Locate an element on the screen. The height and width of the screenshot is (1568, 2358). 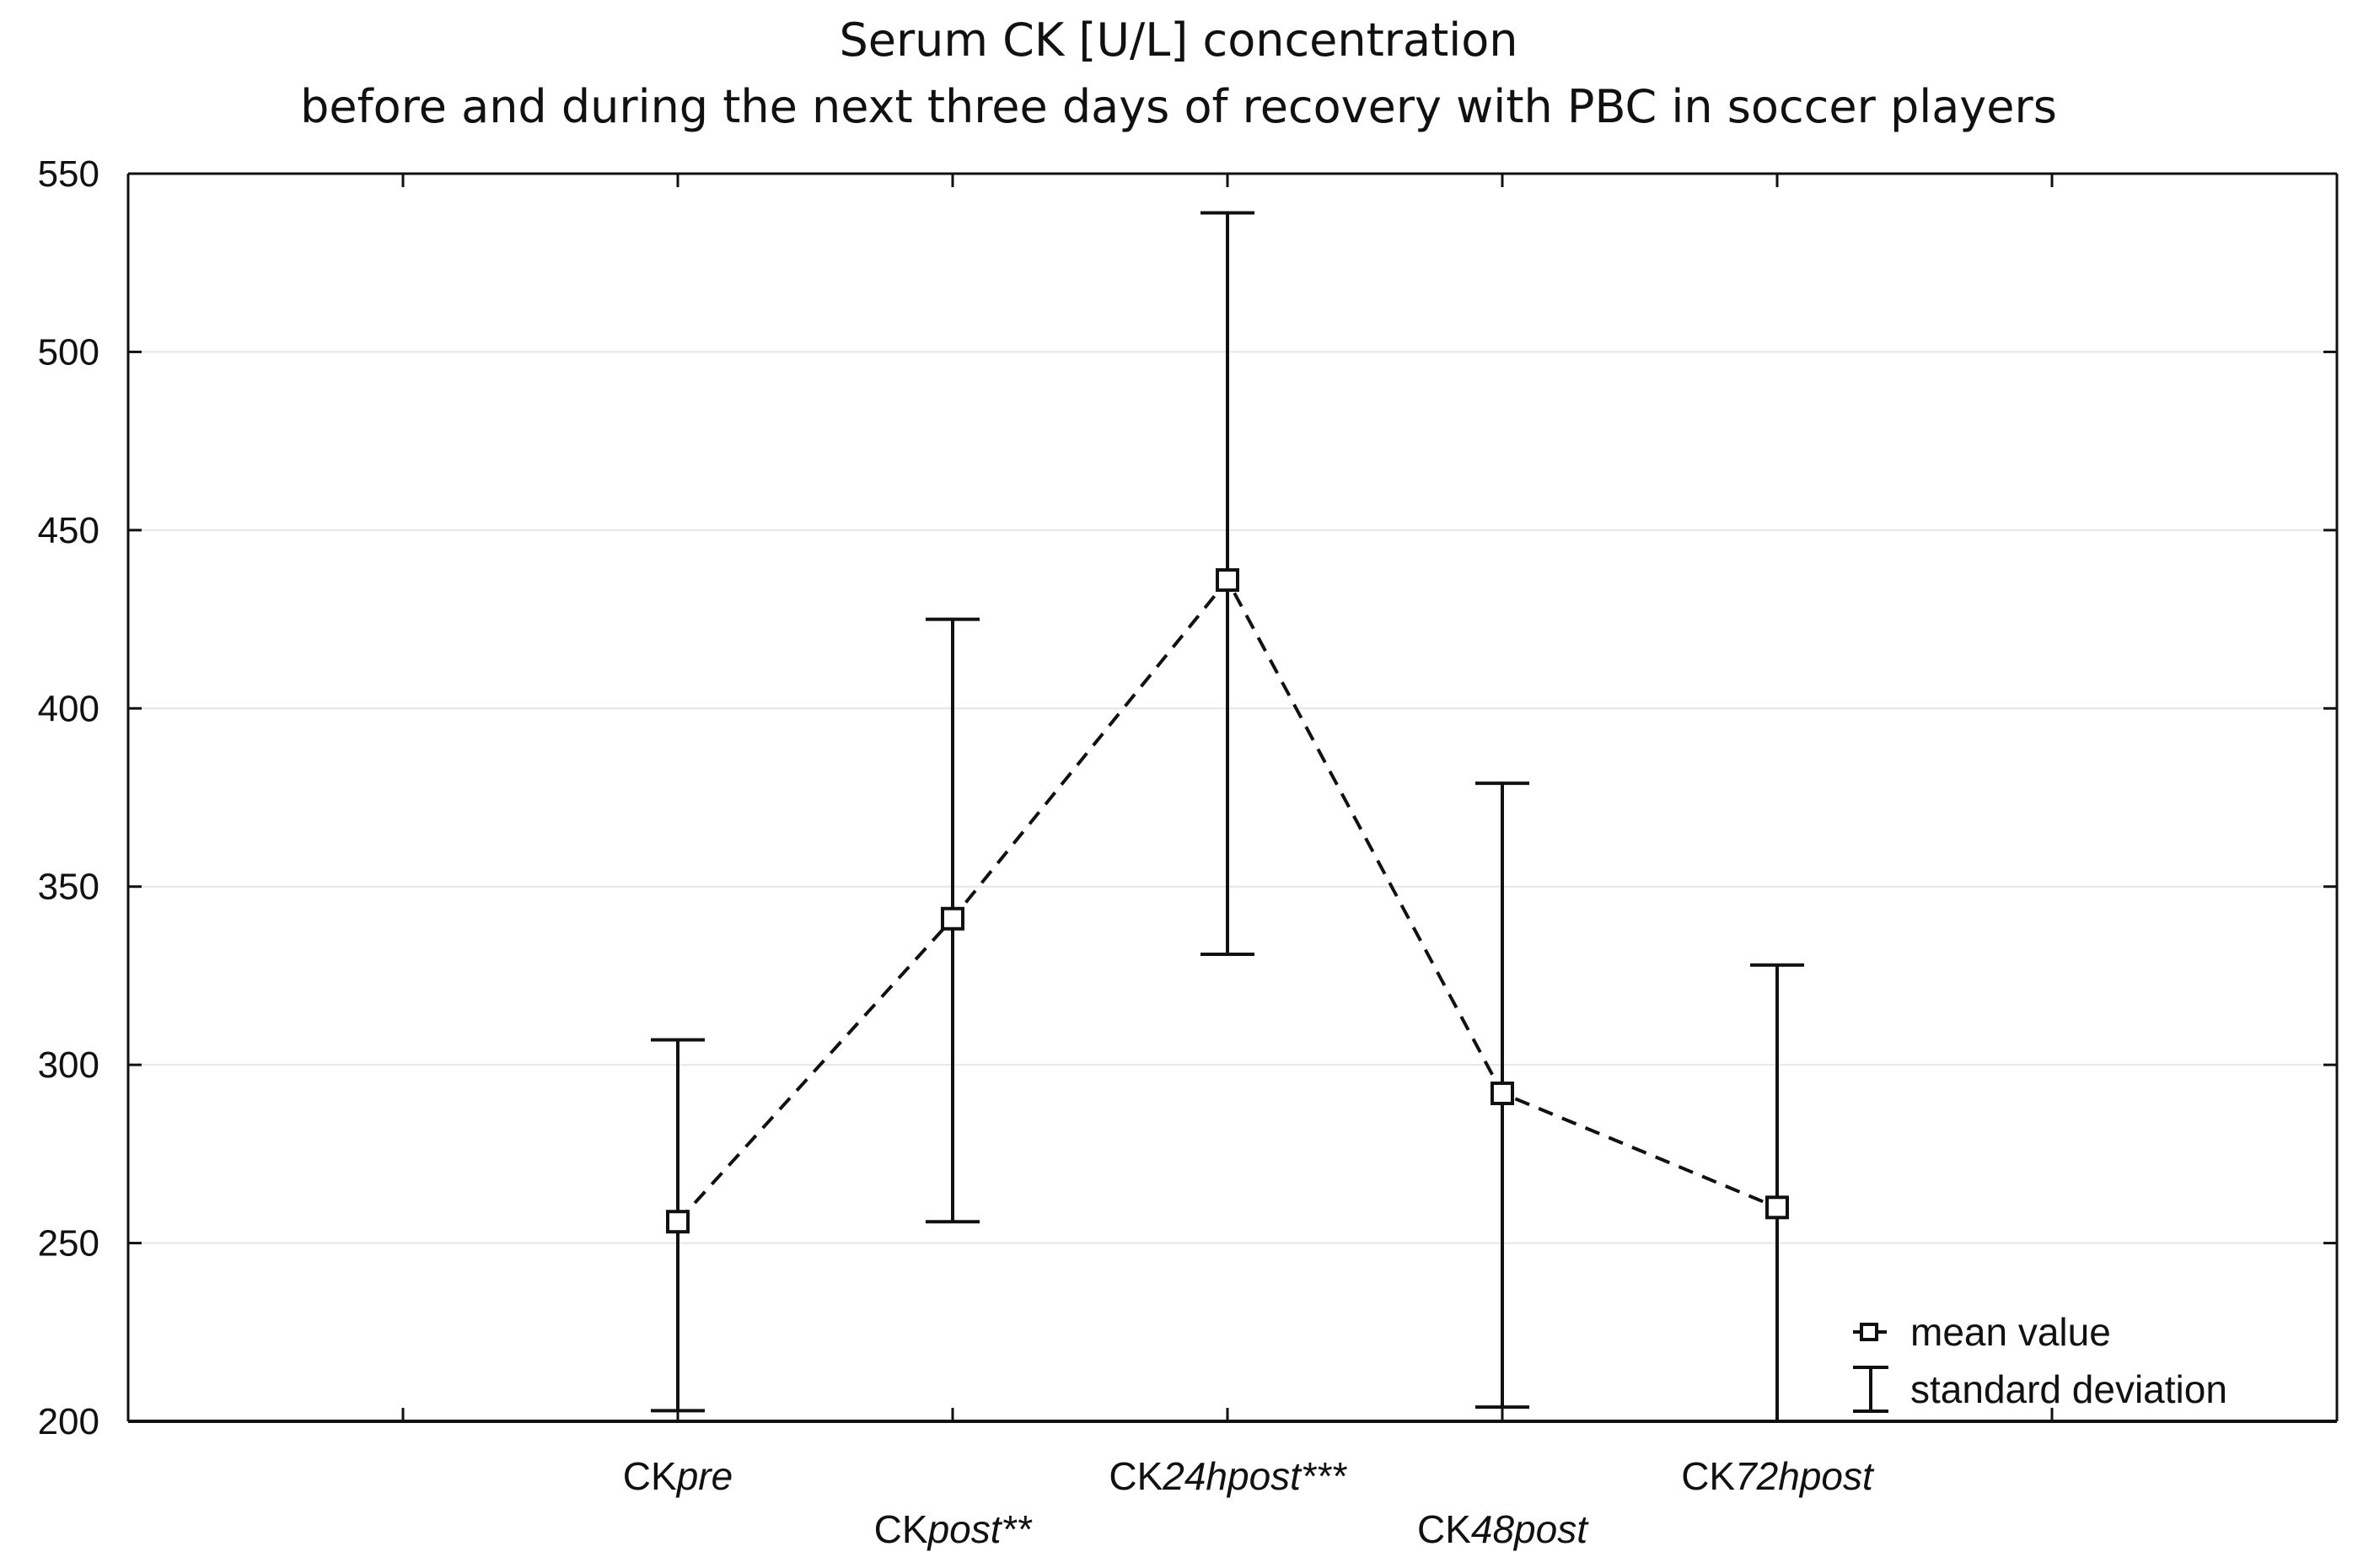
y-tick-label: 550 is located at coordinates (68, 174).